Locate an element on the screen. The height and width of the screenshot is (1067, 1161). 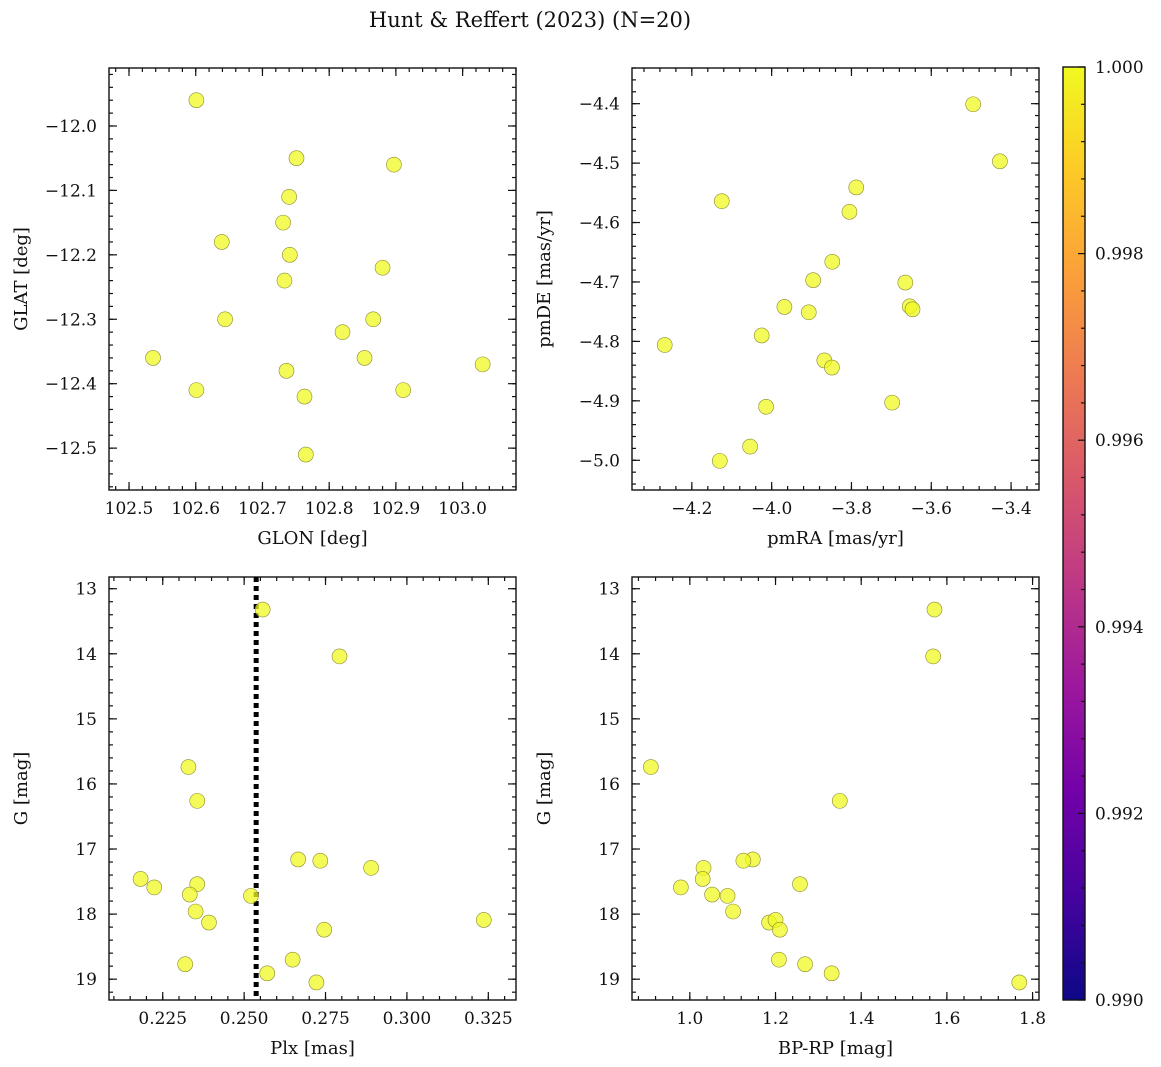
y-axis-label: GLAT [deg] is located at coordinates (21, 279).